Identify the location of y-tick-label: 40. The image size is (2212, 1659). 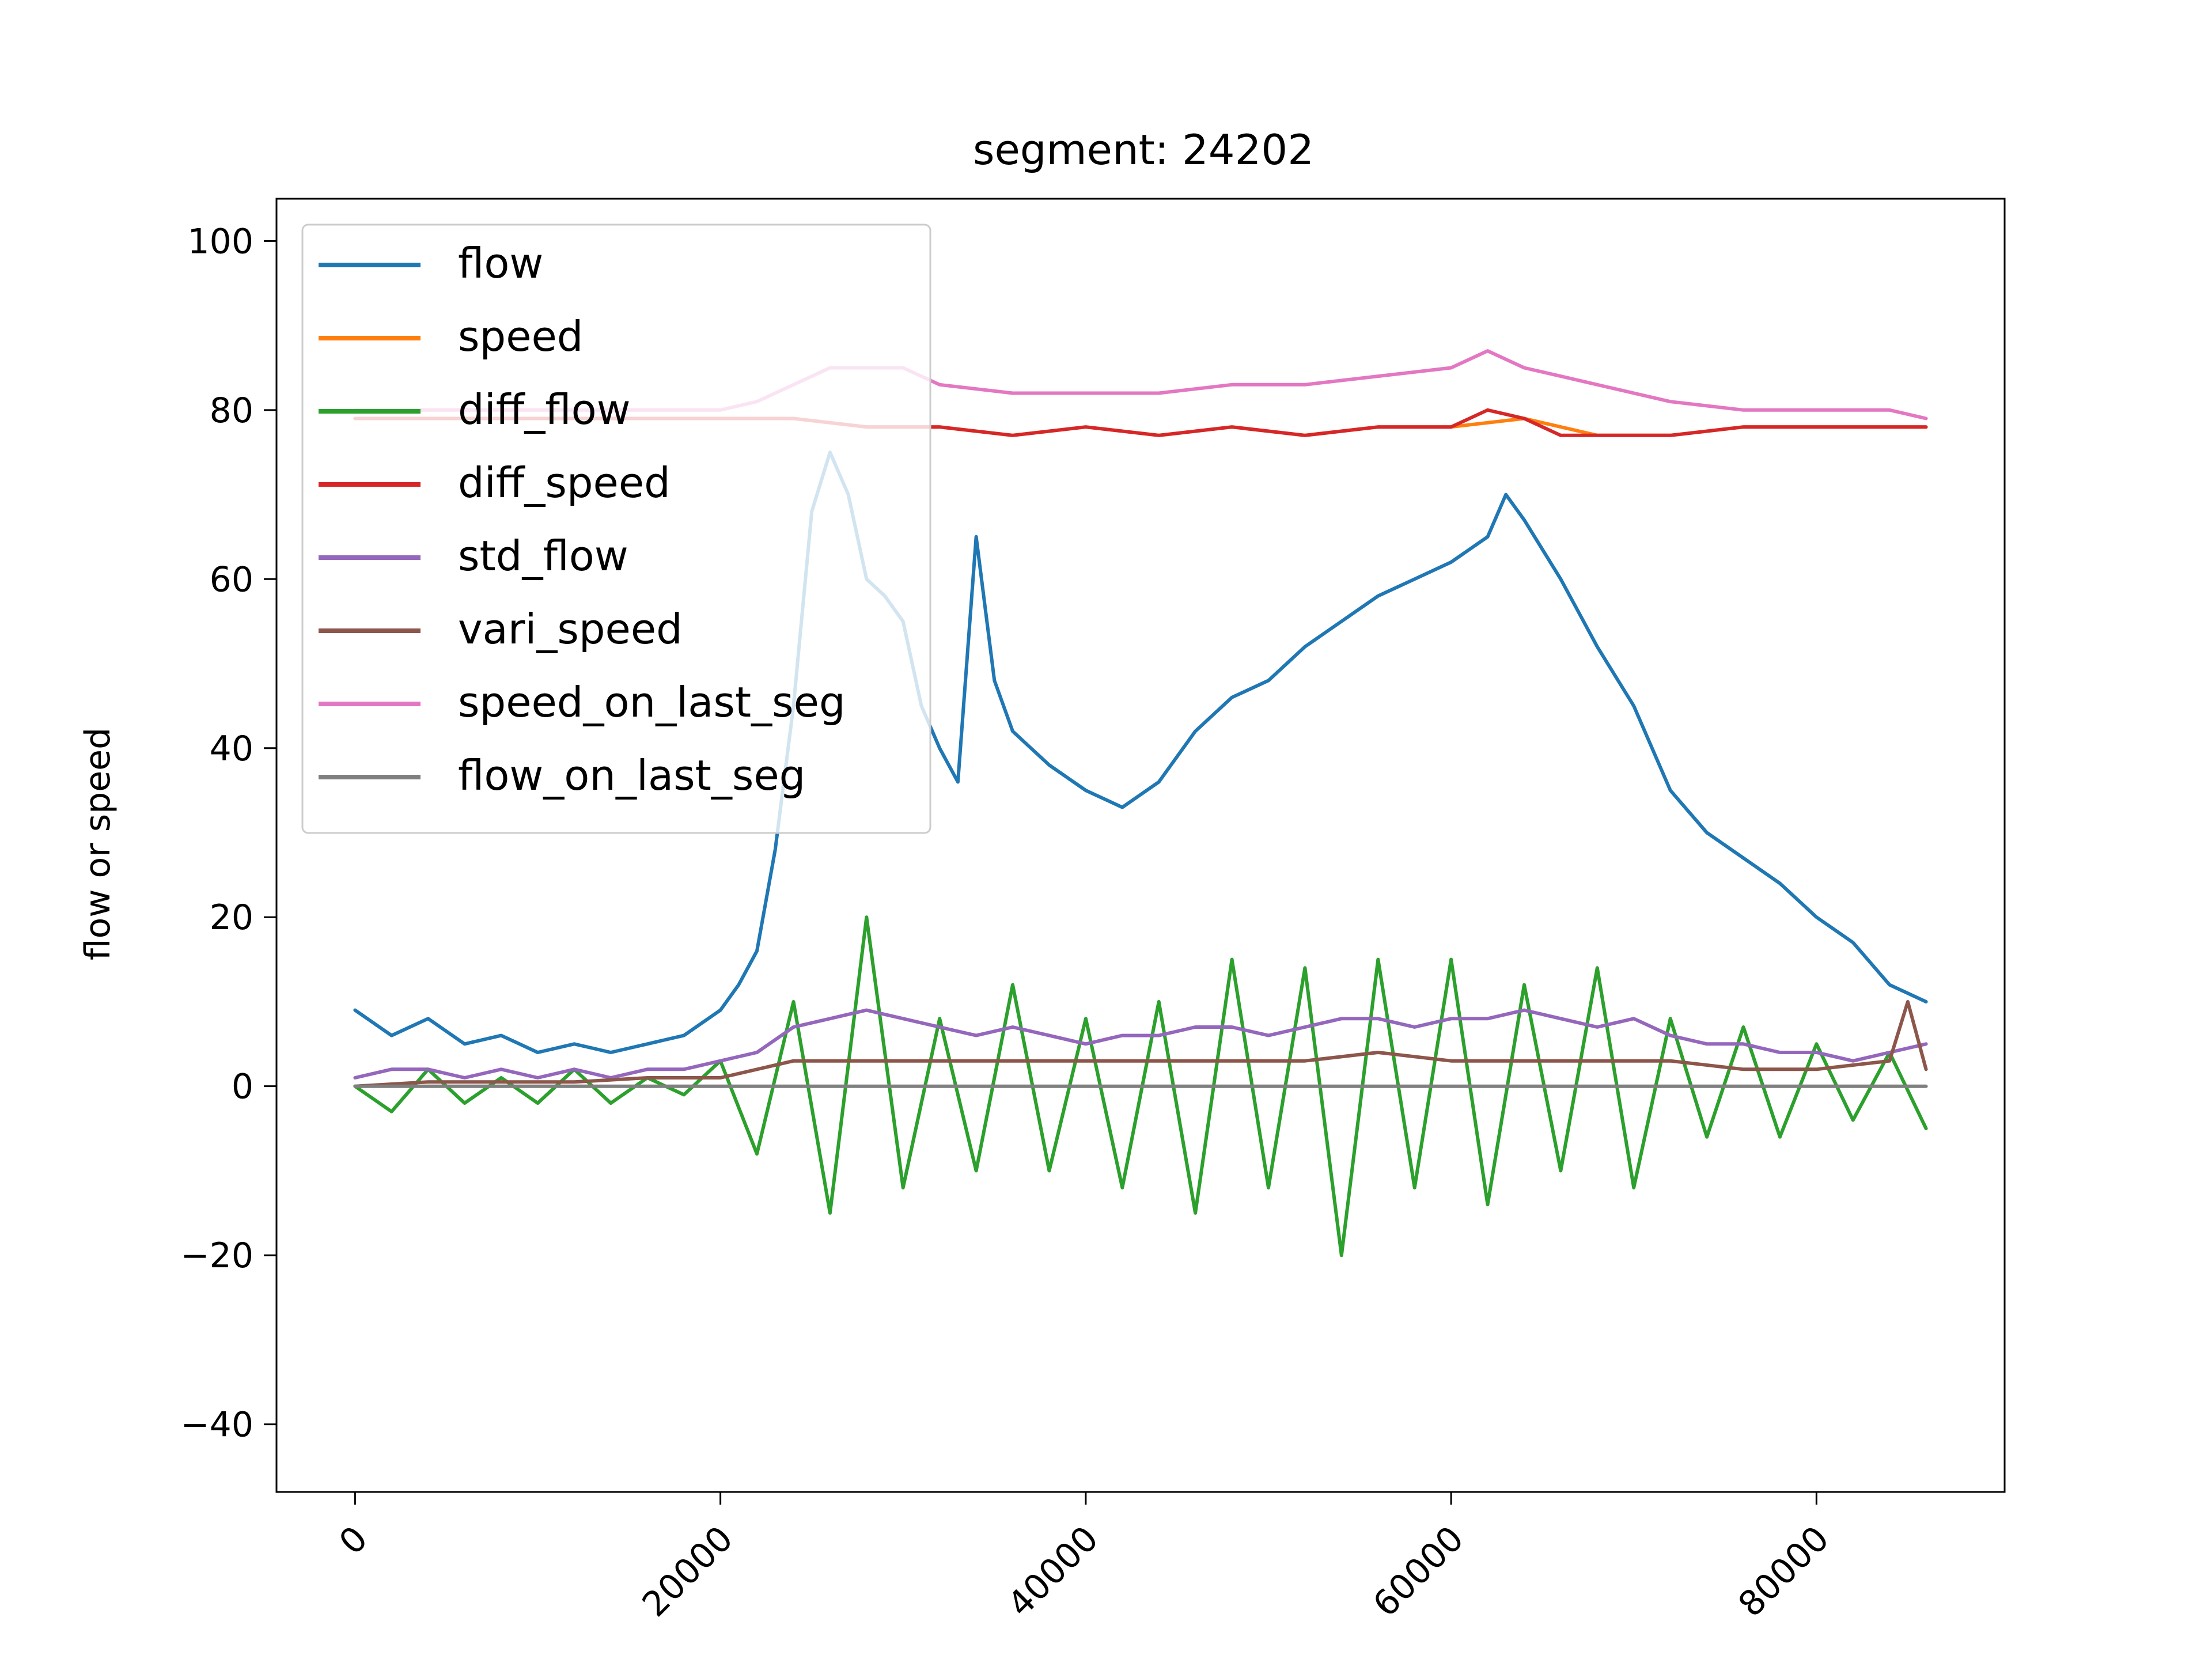
(231, 749).